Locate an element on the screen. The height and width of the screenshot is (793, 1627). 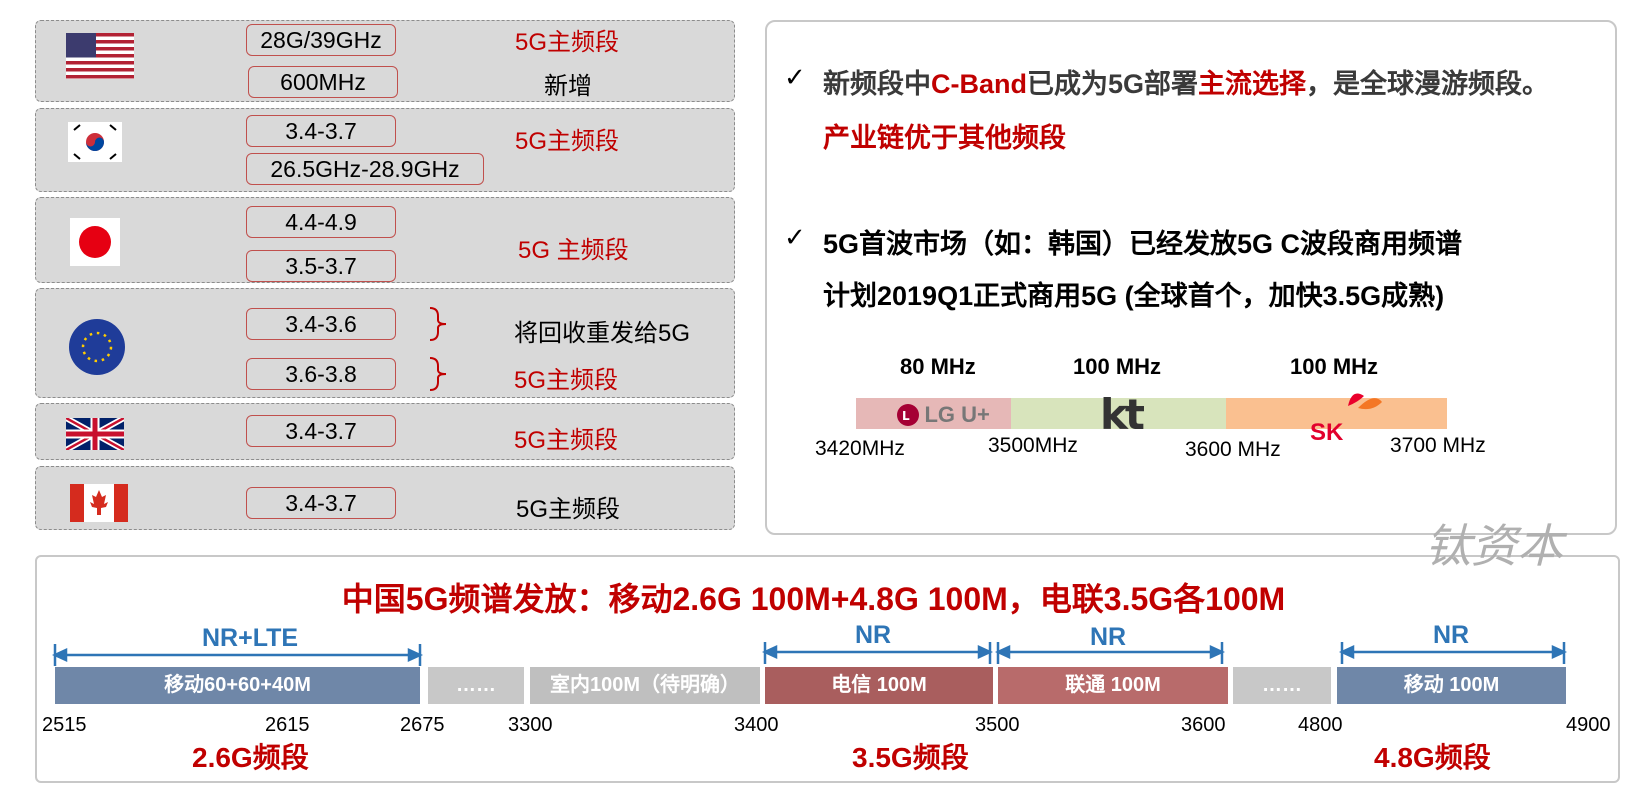
width-label-lgu: 80 MHz is located at coordinates (938, 366).